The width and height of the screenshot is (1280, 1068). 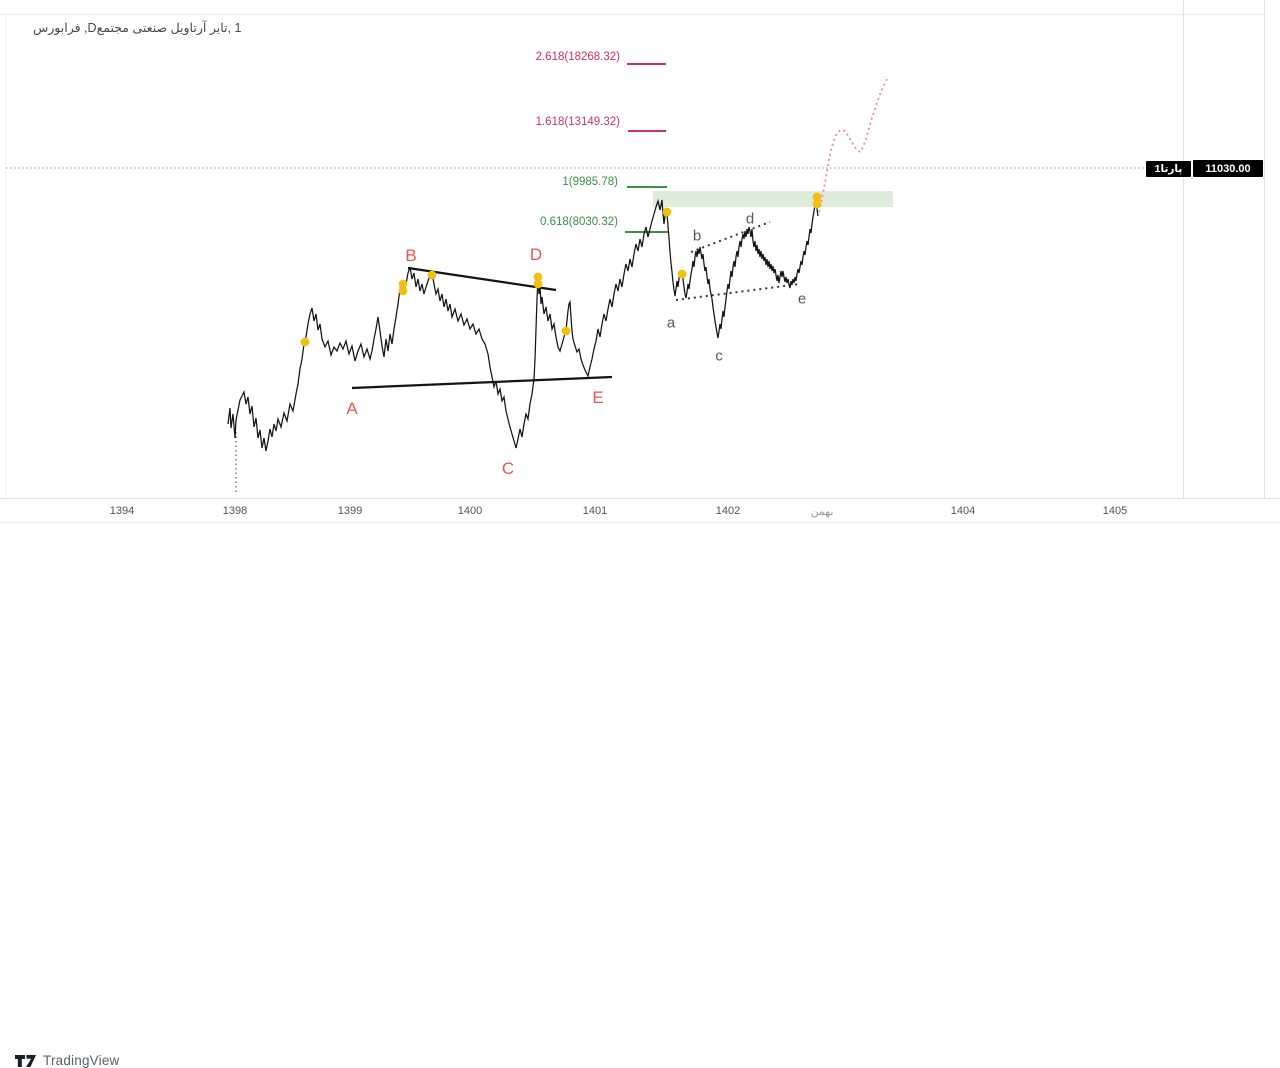 I want to click on legend-description-w1: مجتمع, so click(x=114, y=28).